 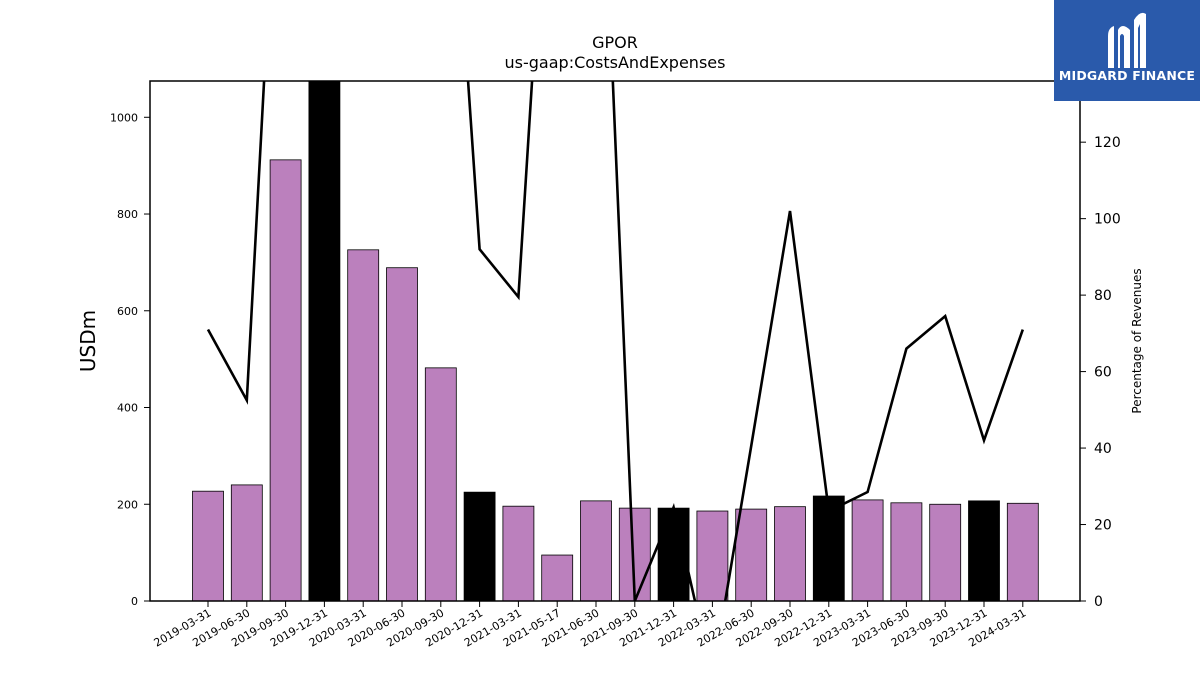 What do you see at coordinates (615, 42) in the screenshot?
I see `chart-title: GPOR` at bounding box center [615, 42].